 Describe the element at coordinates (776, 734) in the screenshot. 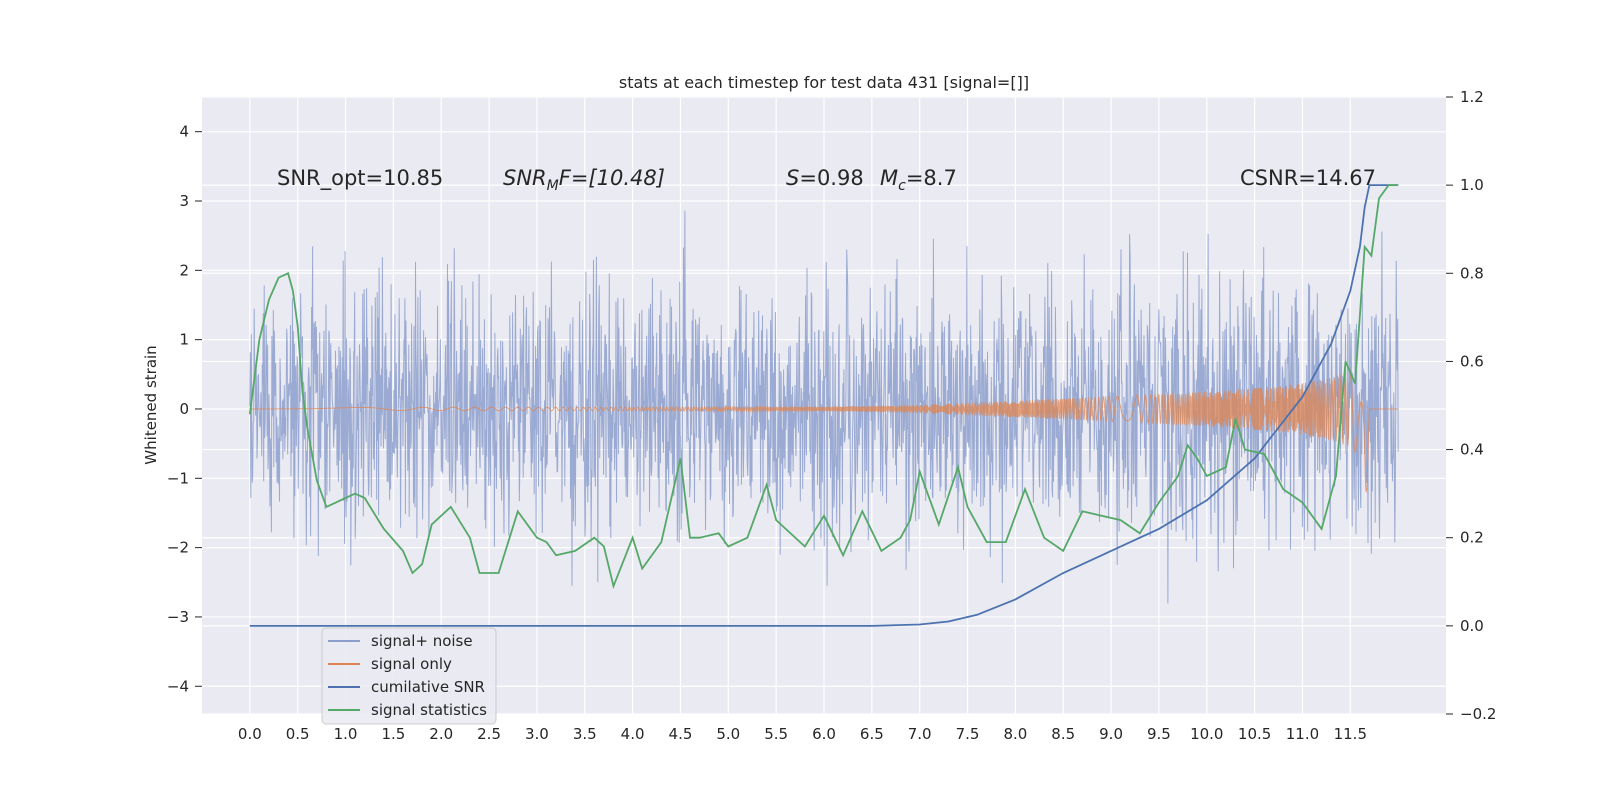

I see `x-tick-label: 5.5` at that location.